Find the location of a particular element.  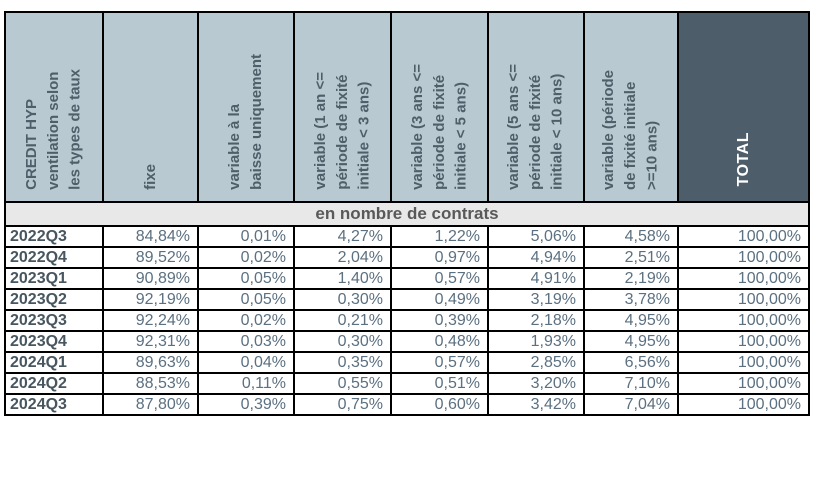

cell-value: 2,04% is located at coordinates (342, 257).